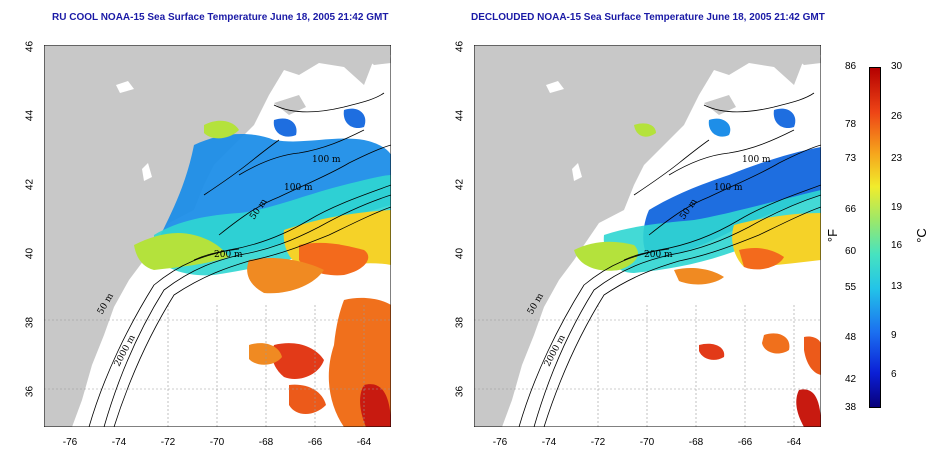 This screenshot has width=950, height=475. I want to click on colorbar-c-13: 13, so click(897, 286).